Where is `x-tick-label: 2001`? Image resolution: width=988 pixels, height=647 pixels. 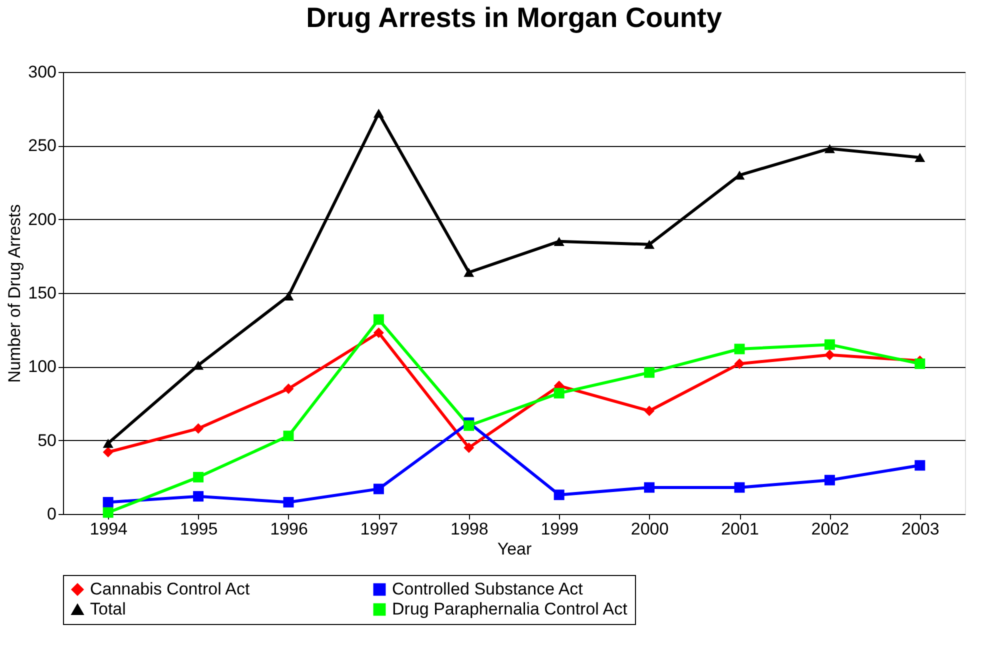 x-tick-label: 2001 is located at coordinates (740, 529).